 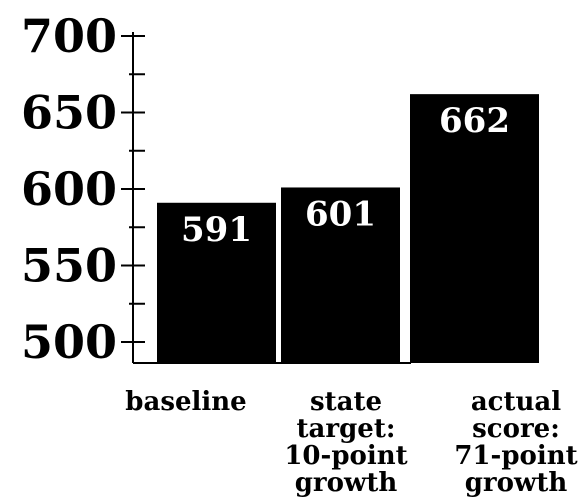 I want to click on category-label: actual, so click(x=516, y=402).